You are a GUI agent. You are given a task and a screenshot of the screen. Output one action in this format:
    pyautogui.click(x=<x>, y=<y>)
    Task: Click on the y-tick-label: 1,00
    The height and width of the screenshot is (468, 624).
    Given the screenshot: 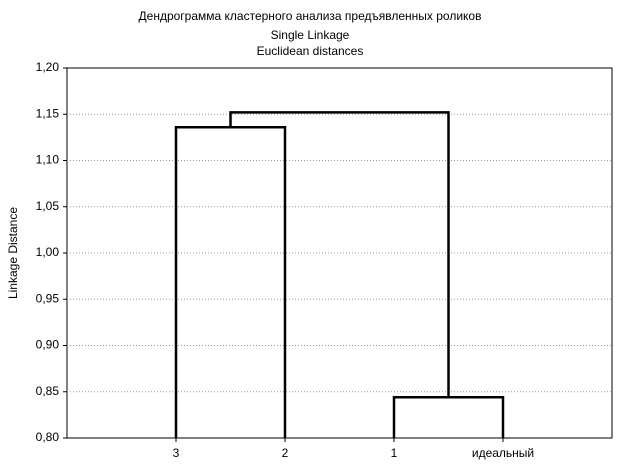 What is the action you would take?
    pyautogui.click(x=48, y=252)
    